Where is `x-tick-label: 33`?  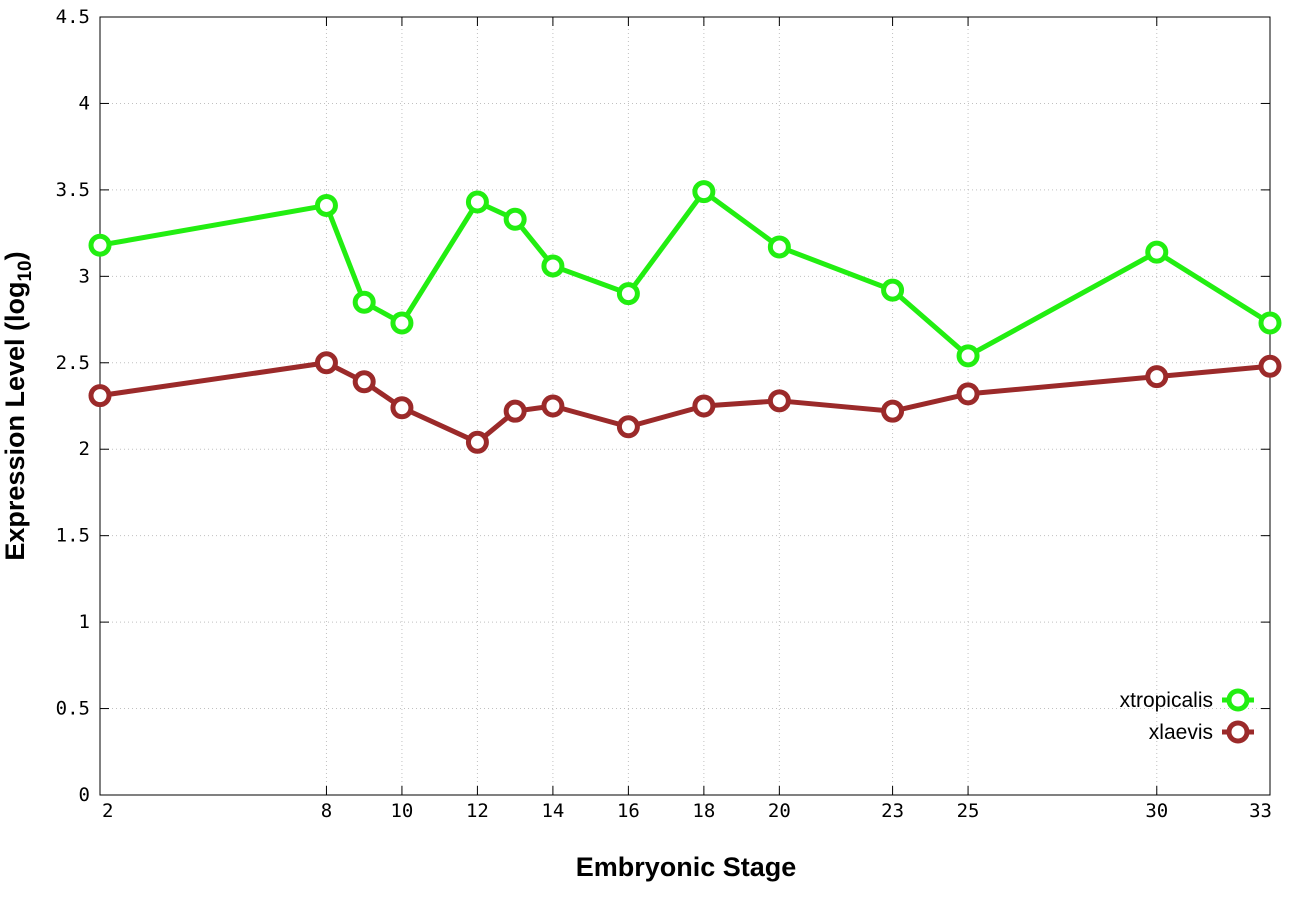
x-tick-label: 33 is located at coordinates (1260, 811).